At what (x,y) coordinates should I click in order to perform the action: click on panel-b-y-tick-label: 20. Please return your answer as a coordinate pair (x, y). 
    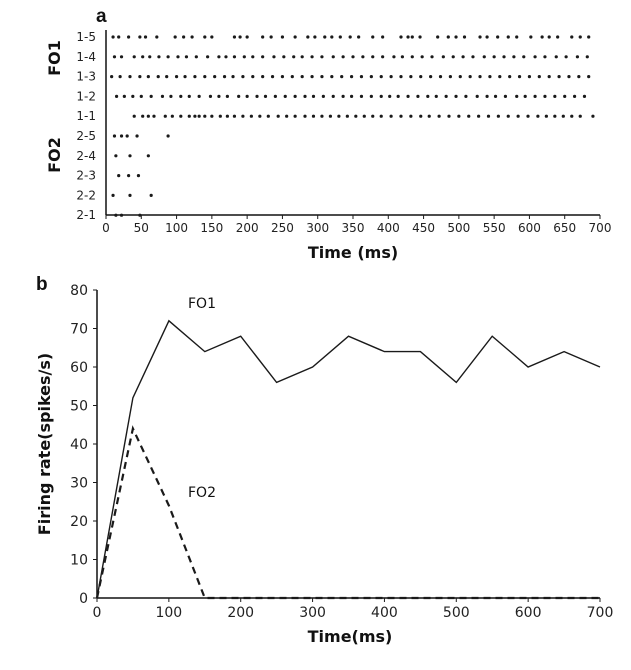
    Looking at the image, I should click on (79, 522).